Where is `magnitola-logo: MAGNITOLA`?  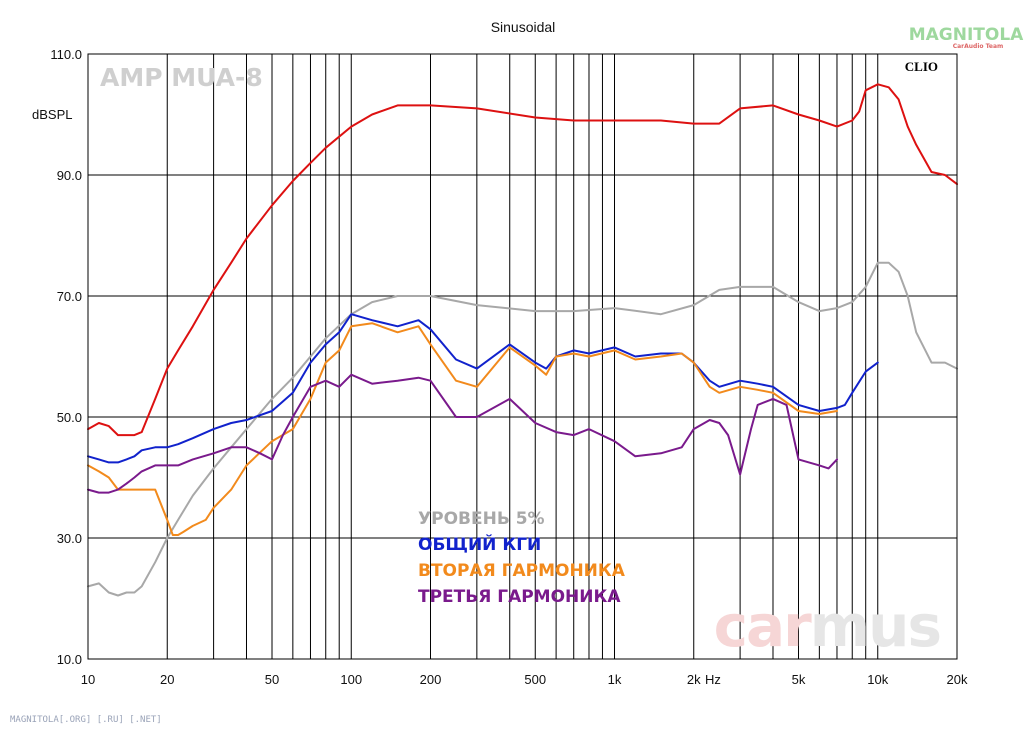
magnitola-logo: MAGNITOLA is located at coordinates (966, 35).